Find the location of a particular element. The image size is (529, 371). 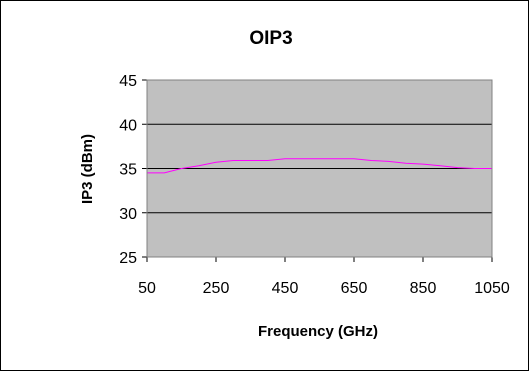

x-tick-label: 850 is located at coordinates (423, 288).